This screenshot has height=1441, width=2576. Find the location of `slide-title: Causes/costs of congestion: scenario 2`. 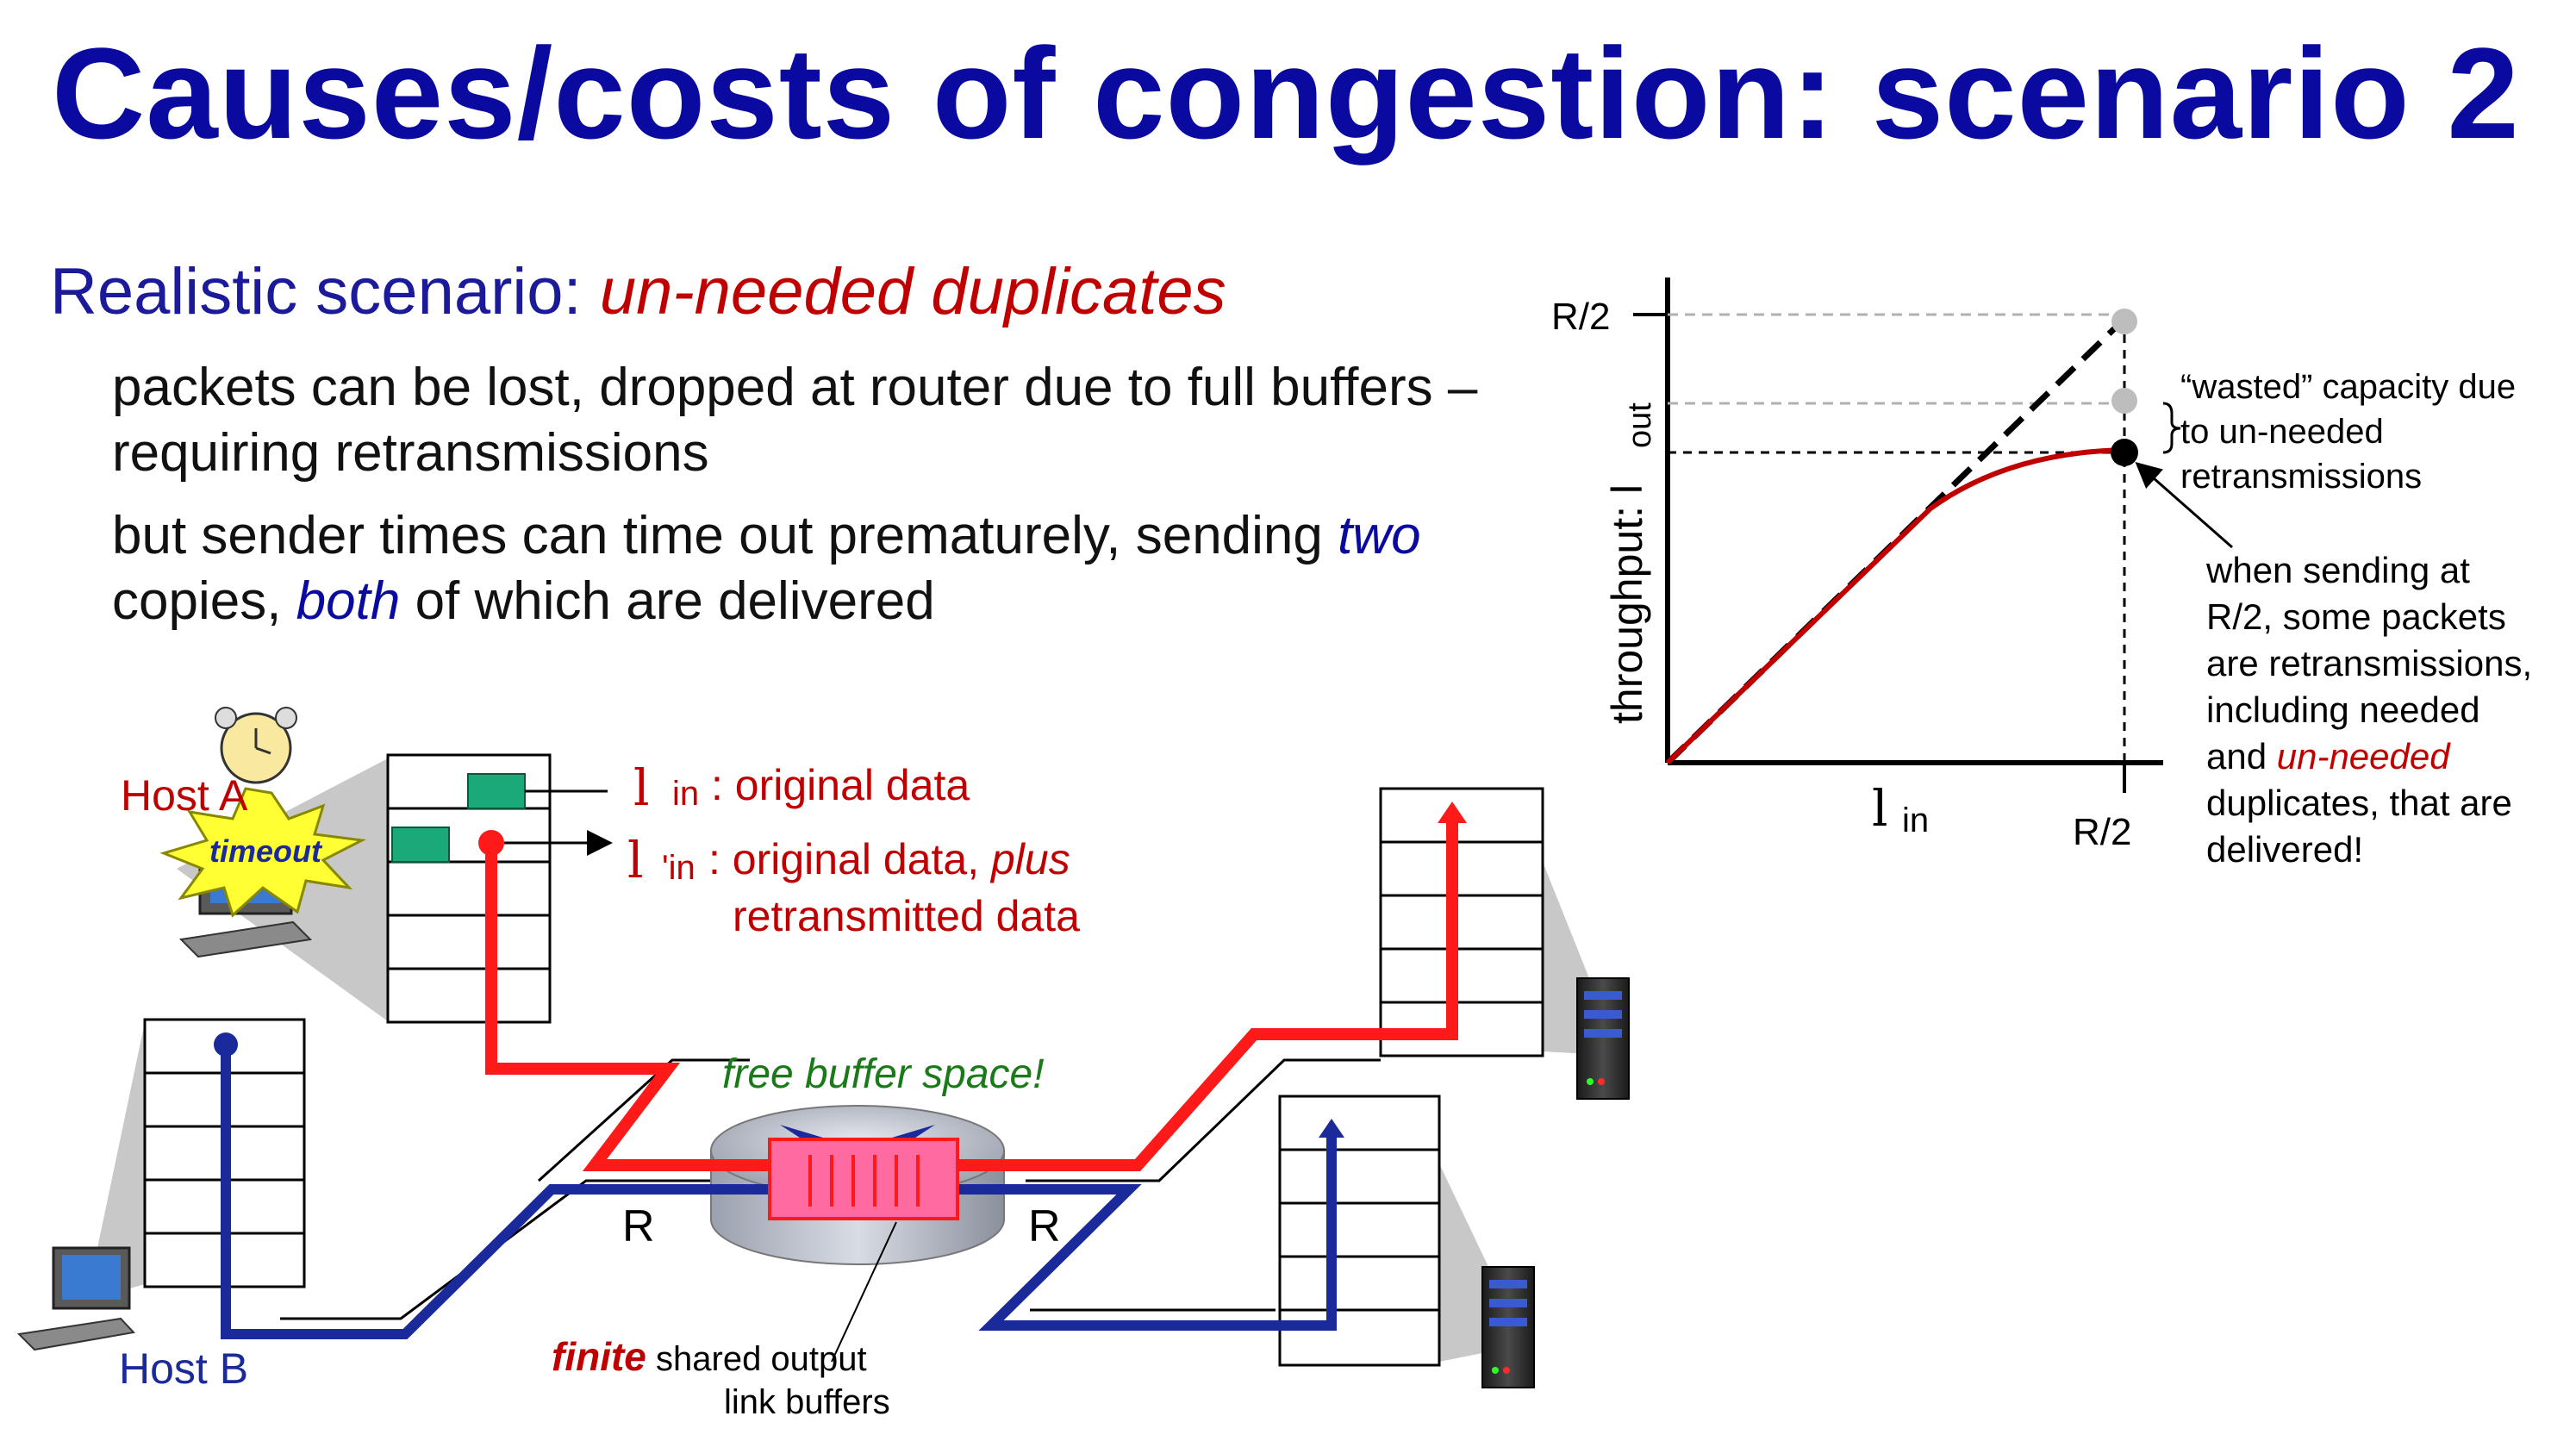

slide-title: Causes/costs of congestion: scenario 2 is located at coordinates (1286, 93).